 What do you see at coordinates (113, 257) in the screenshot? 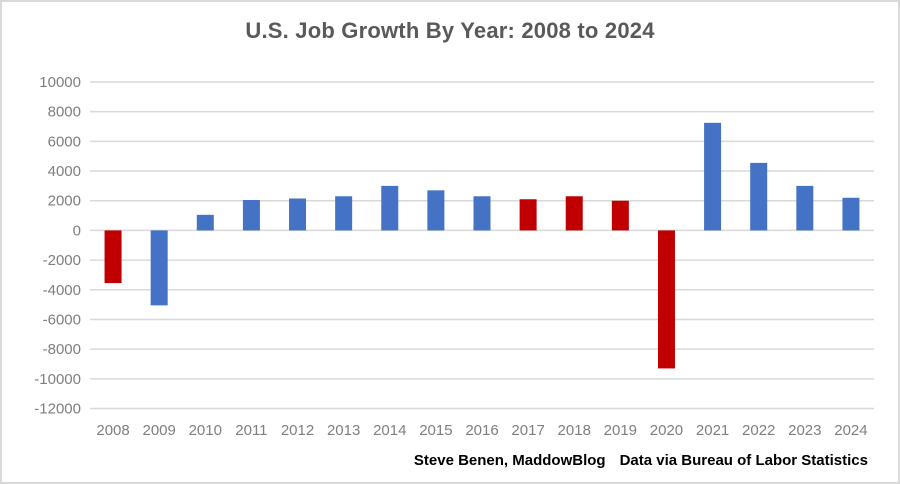
I see `bar-2008` at bounding box center [113, 257].